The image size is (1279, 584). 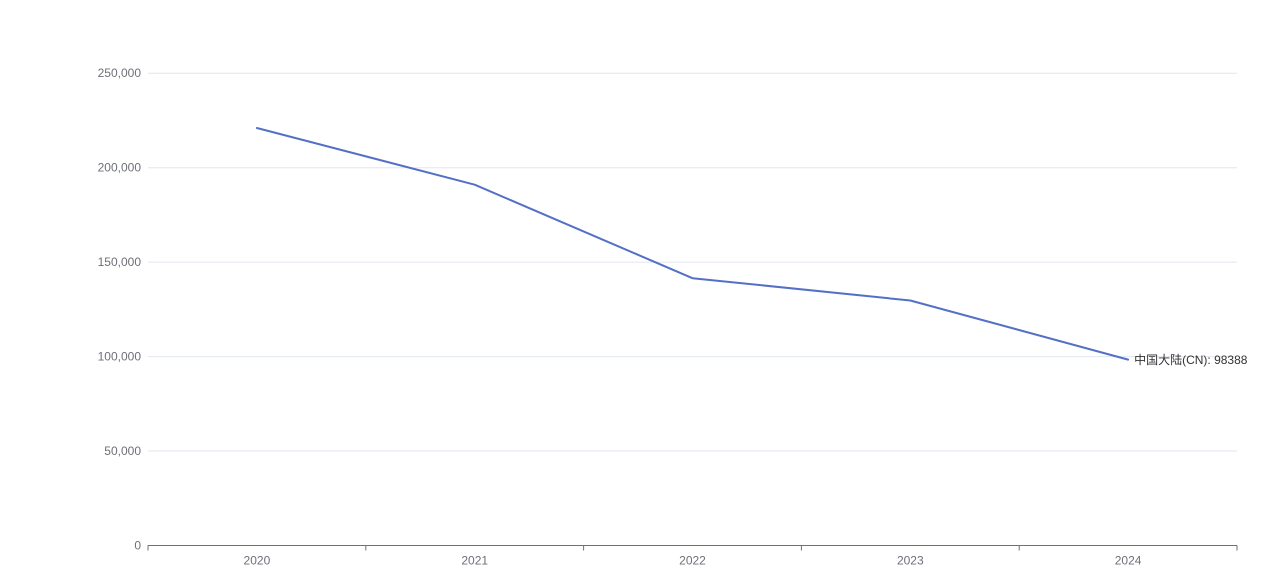 What do you see at coordinates (120, 262) in the screenshot?
I see `y-axis-tick-label: 150,000` at bounding box center [120, 262].